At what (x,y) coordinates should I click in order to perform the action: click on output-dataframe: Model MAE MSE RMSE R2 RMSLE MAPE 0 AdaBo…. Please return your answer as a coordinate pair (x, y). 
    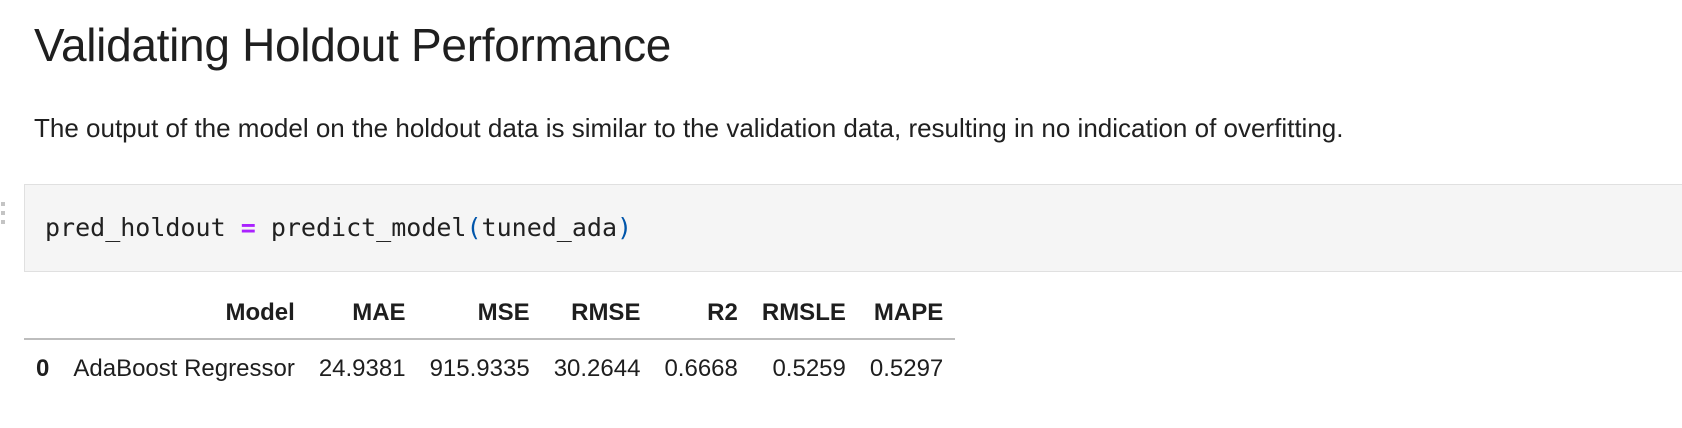
    Looking at the image, I should click on (490, 342).